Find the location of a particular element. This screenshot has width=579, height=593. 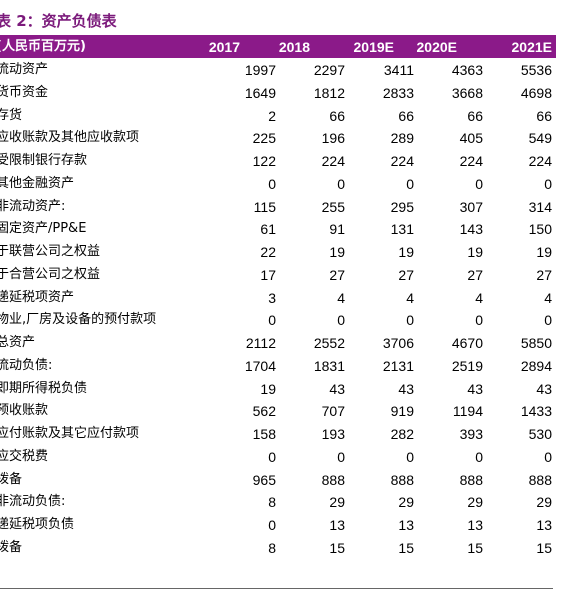

table-value: 1831 is located at coordinates (329, 365).